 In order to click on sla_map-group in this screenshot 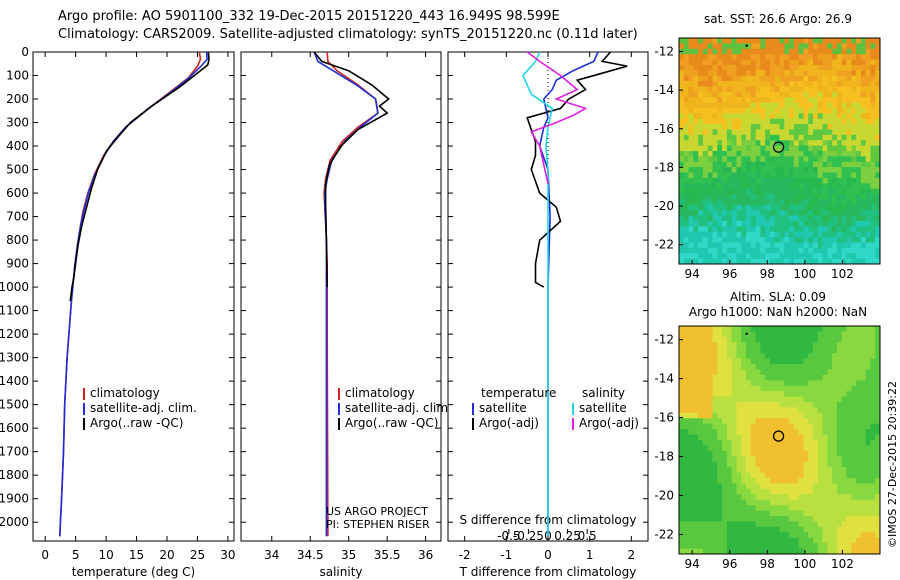, I will do `click(780, 440)`.